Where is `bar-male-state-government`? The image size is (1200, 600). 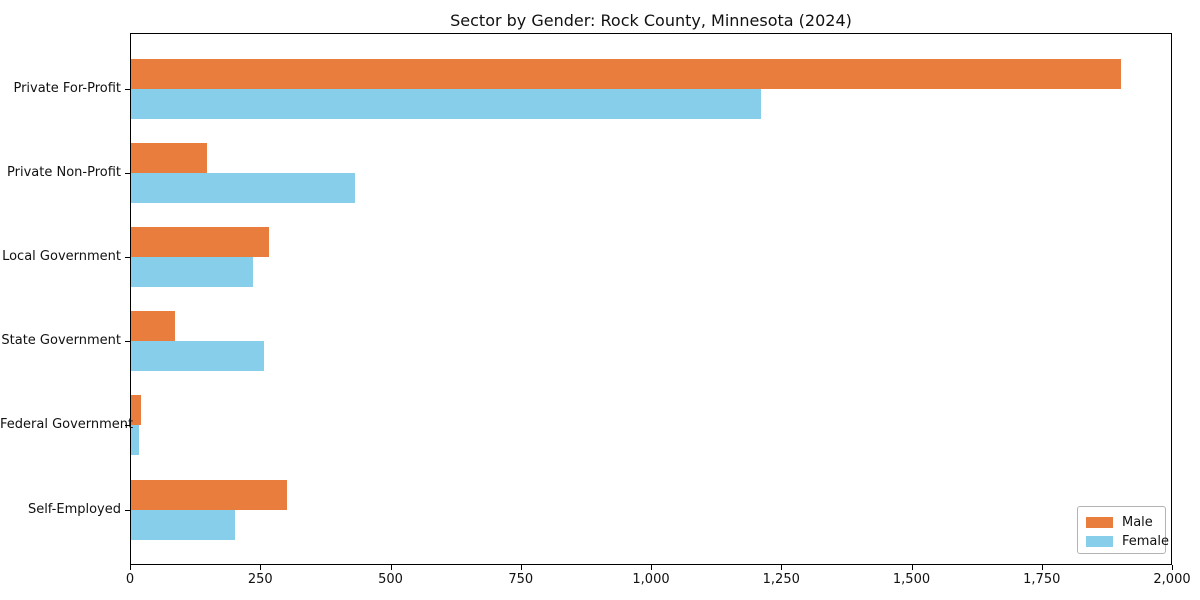
bar-male-state-government is located at coordinates (153, 326).